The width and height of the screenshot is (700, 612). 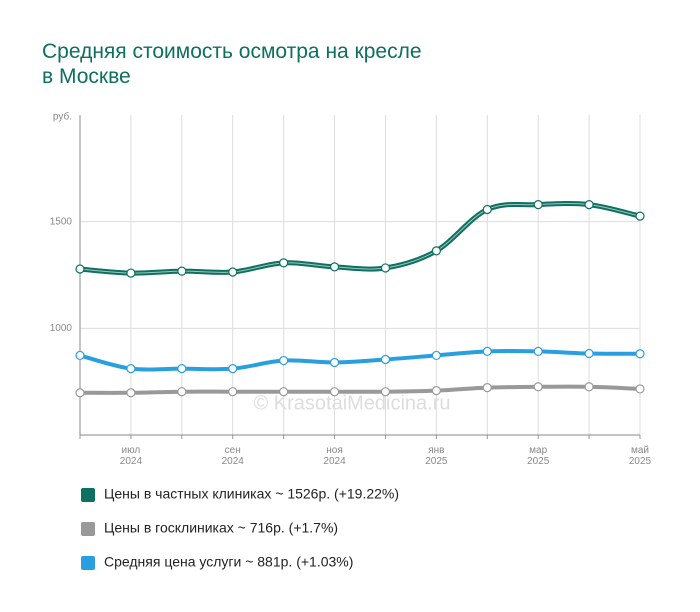 I want to click on watermark: © KrasotaiMedicina.ru, so click(x=351, y=403).